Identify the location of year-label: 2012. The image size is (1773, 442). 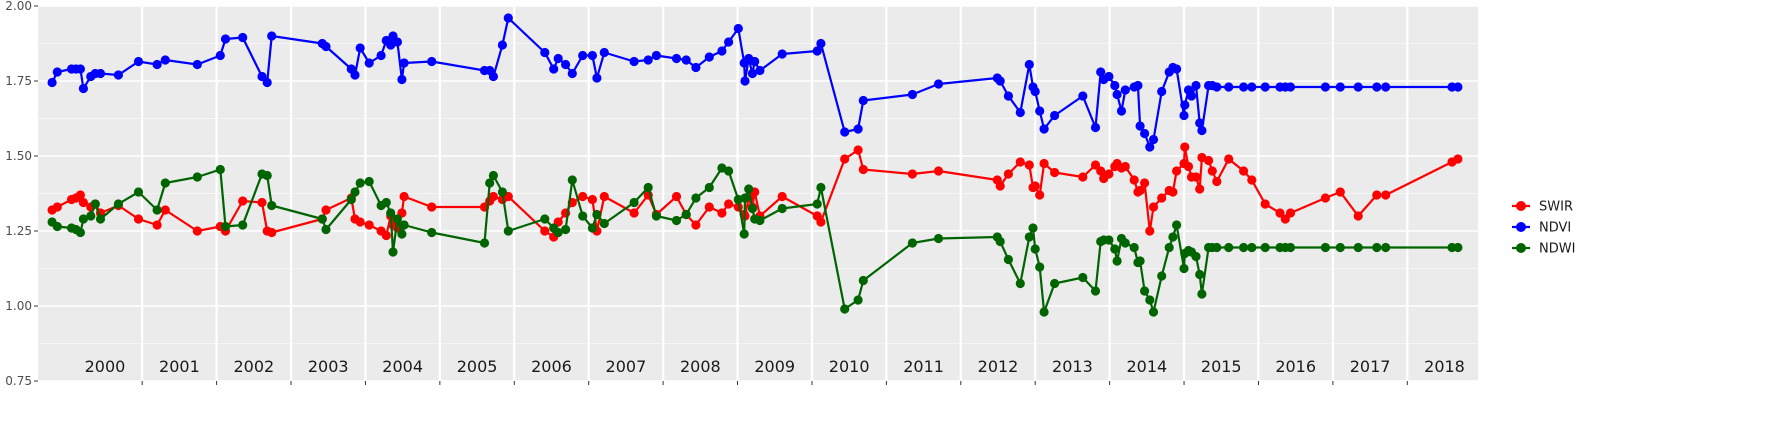
(998, 366).